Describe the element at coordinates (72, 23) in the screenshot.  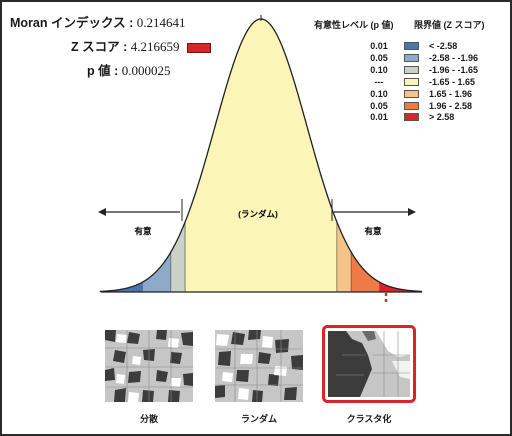
I see `moran-index-label: Moran インデックス :` at that location.